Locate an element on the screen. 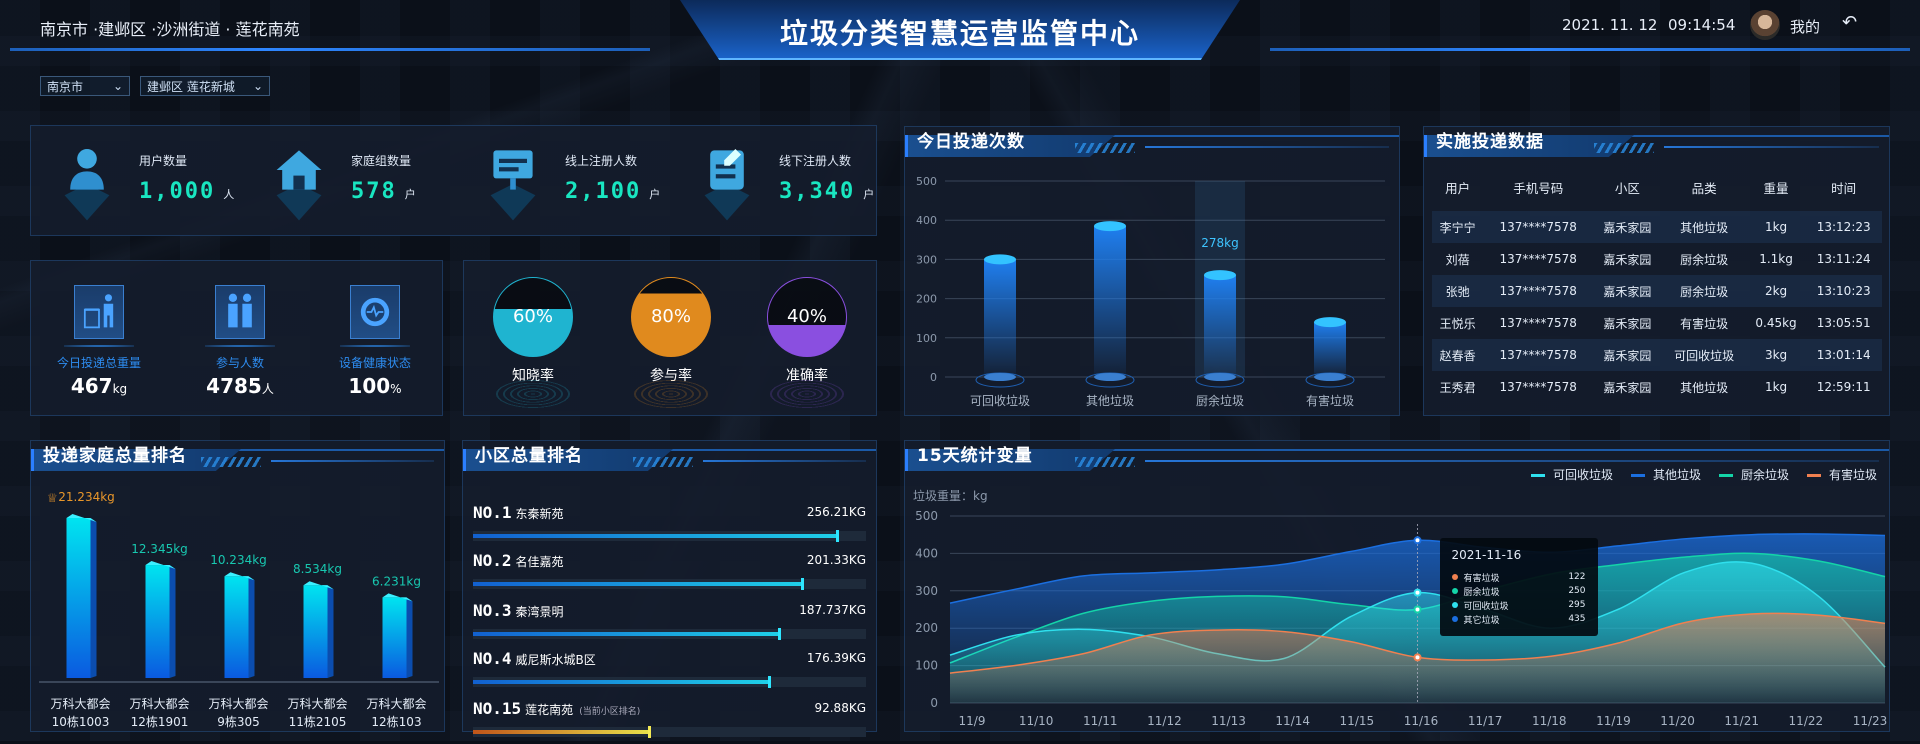  stat-value: 578 is located at coordinates (374, 191).